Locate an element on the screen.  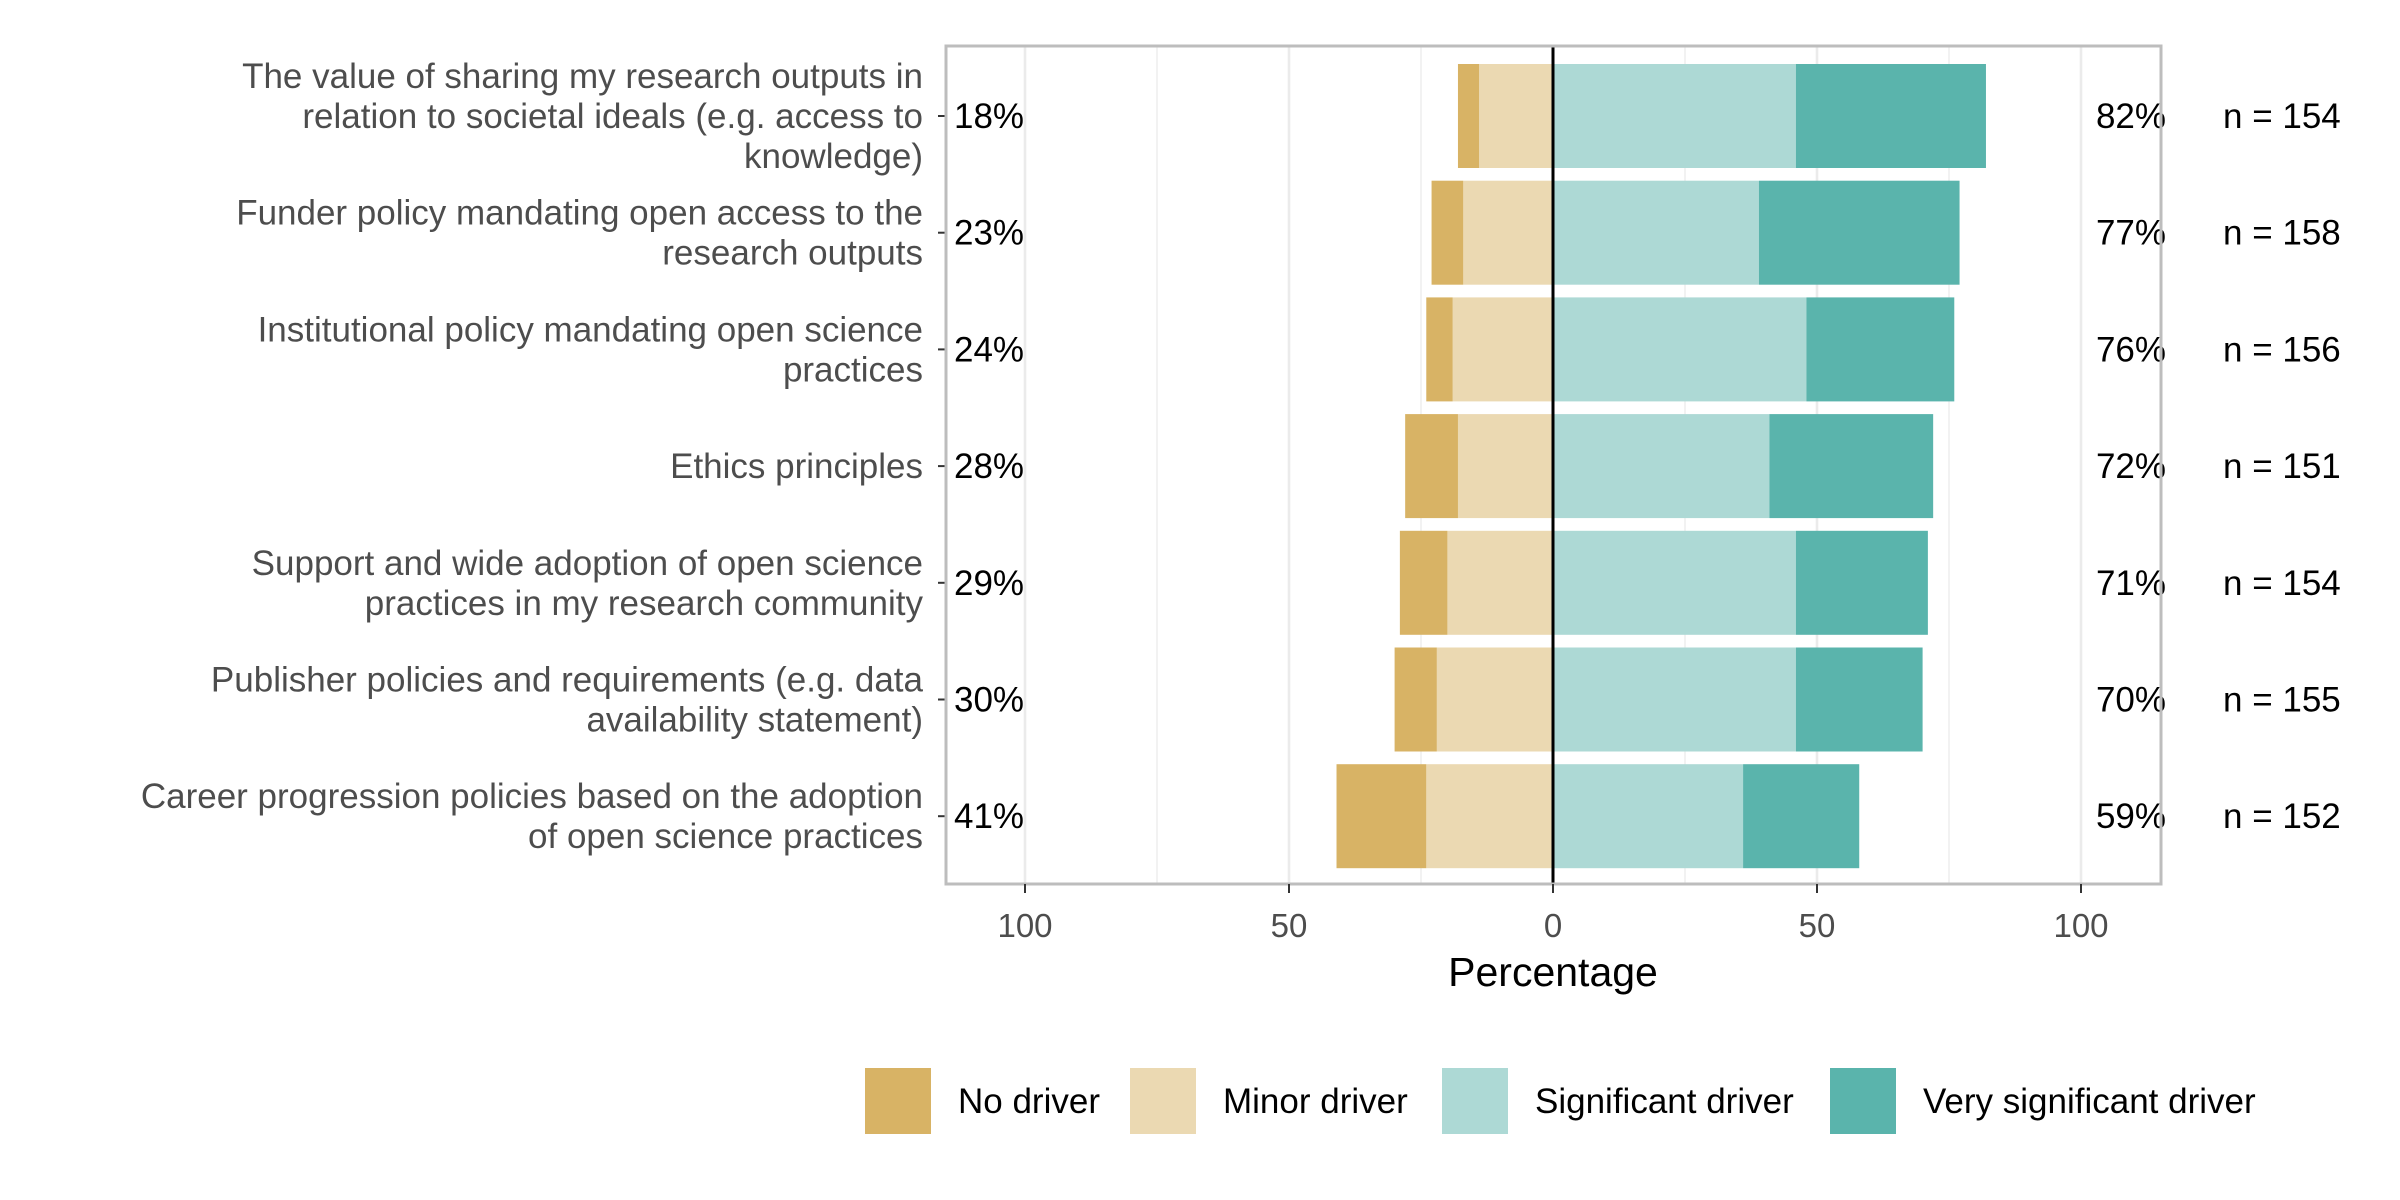
legend-label-very-significant-driver: Very significant driver is located at coordinates (2089, 1101).